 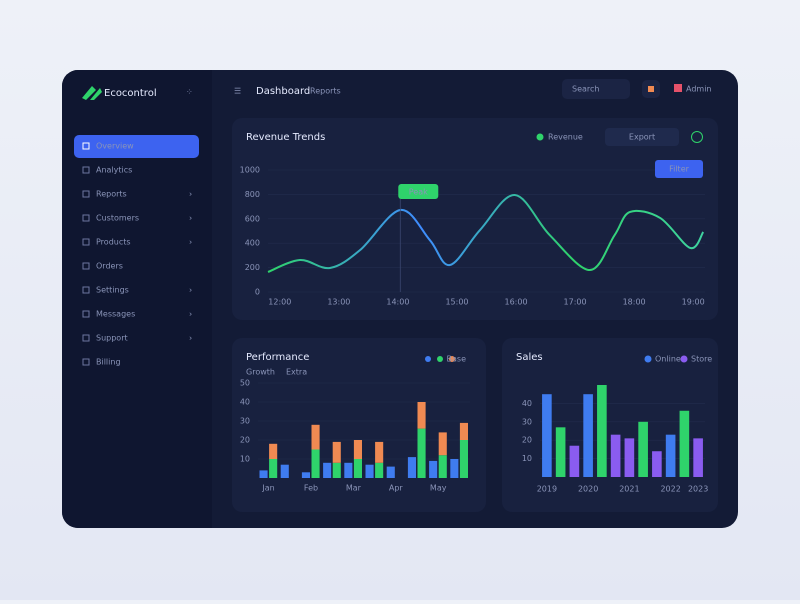 I want to click on menu-item: Support, so click(x=112, y=338).